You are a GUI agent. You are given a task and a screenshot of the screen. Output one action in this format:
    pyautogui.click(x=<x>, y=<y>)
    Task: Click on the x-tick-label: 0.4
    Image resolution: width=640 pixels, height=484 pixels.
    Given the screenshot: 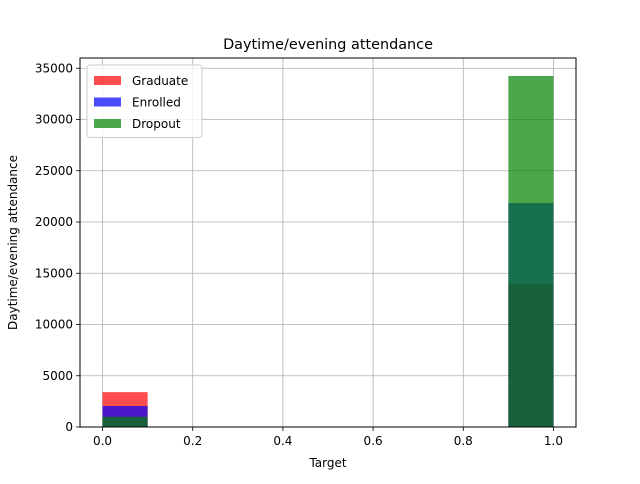 What is the action you would take?
    pyautogui.click(x=282, y=441)
    